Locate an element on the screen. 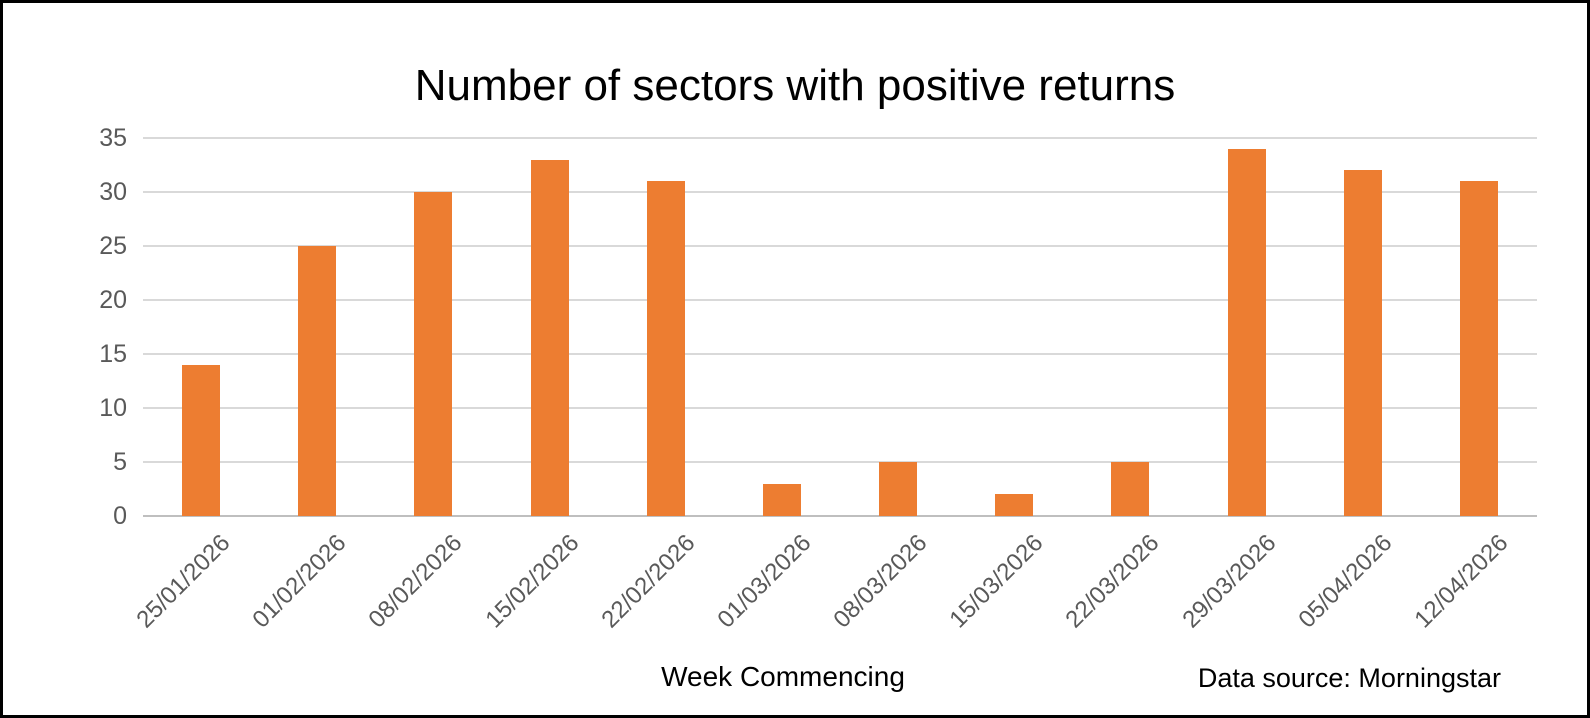  x-tick-label: 01/03/2026 is located at coordinates (764, 581).